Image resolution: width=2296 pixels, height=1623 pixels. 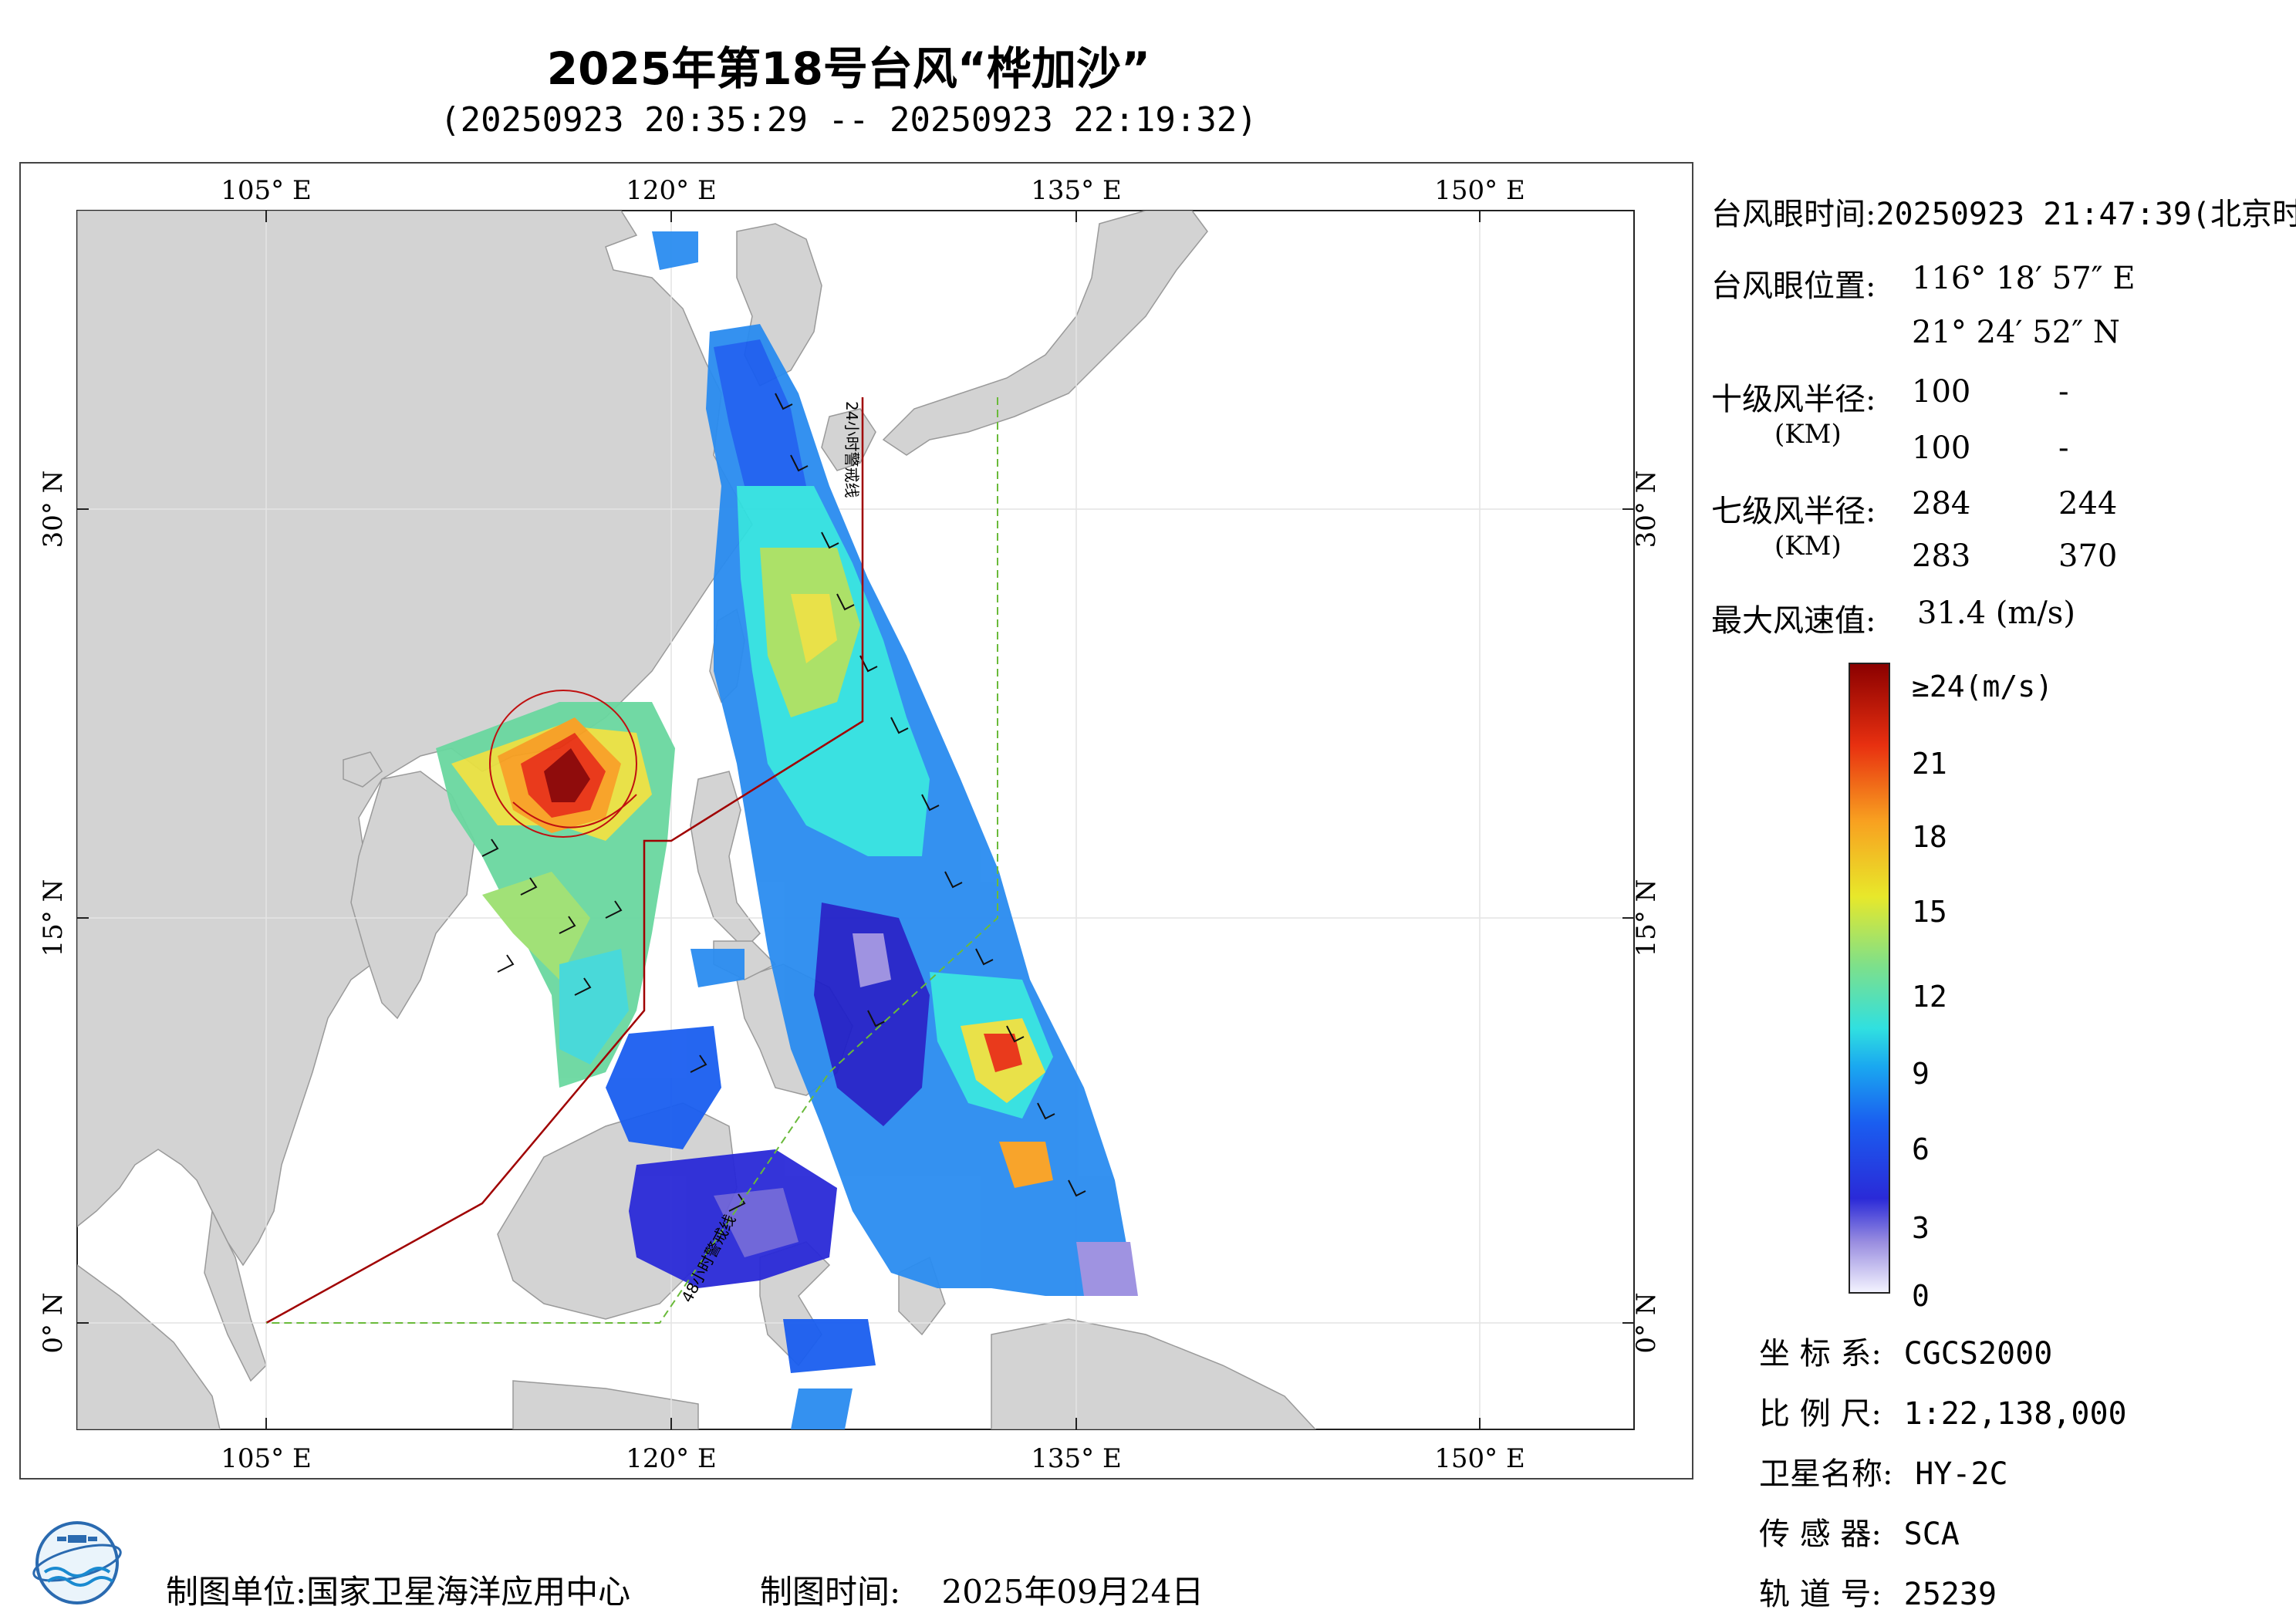 What do you see at coordinates (1921, 1228) in the screenshot?
I see `colorbar-label-3: 3` at bounding box center [1921, 1228].